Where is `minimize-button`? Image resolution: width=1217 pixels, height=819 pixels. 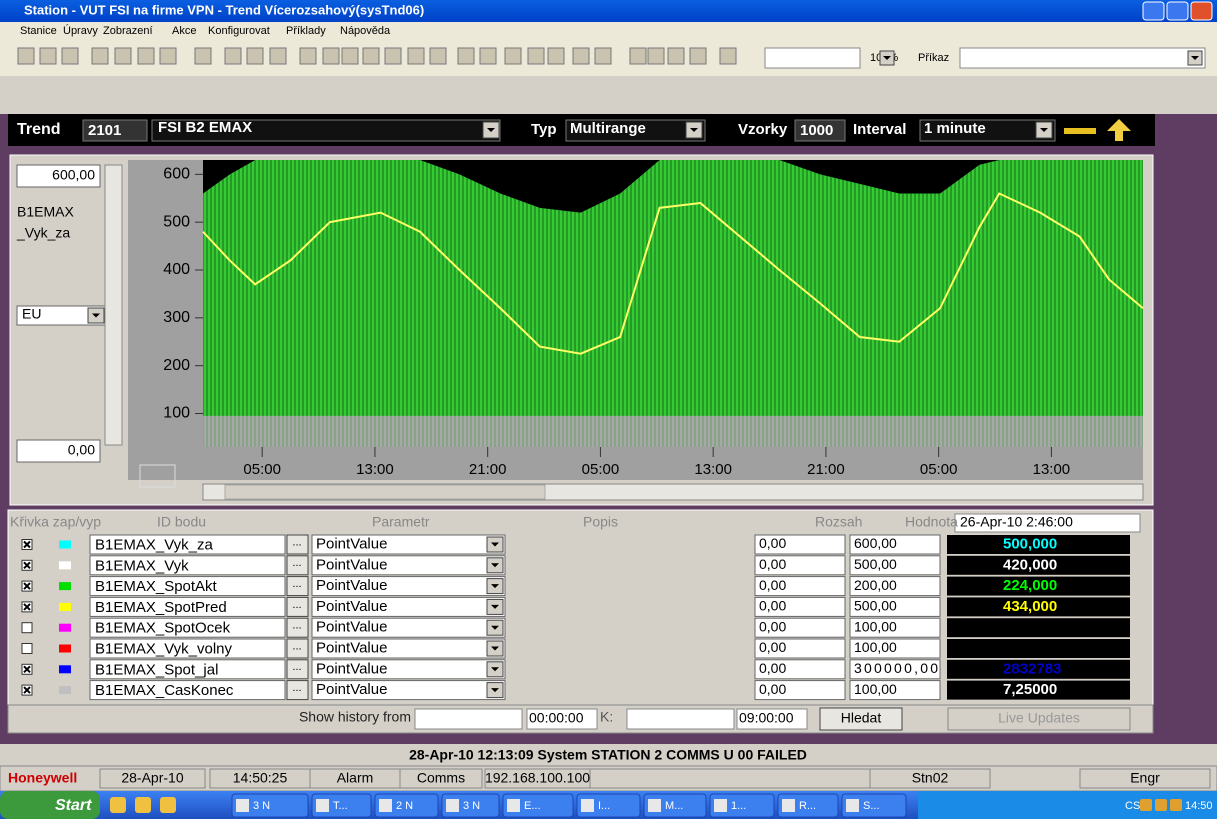
minimize-button is located at coordinates (1153, 11).